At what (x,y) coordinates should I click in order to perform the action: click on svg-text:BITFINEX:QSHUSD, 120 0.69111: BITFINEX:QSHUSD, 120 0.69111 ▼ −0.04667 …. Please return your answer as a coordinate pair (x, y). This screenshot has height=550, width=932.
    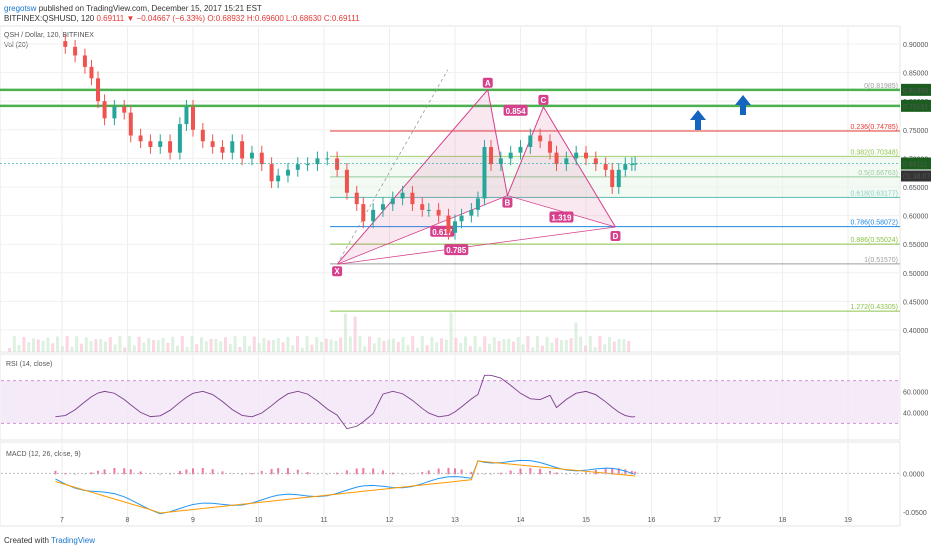
    Looking at the image, I should click on (182, 18).